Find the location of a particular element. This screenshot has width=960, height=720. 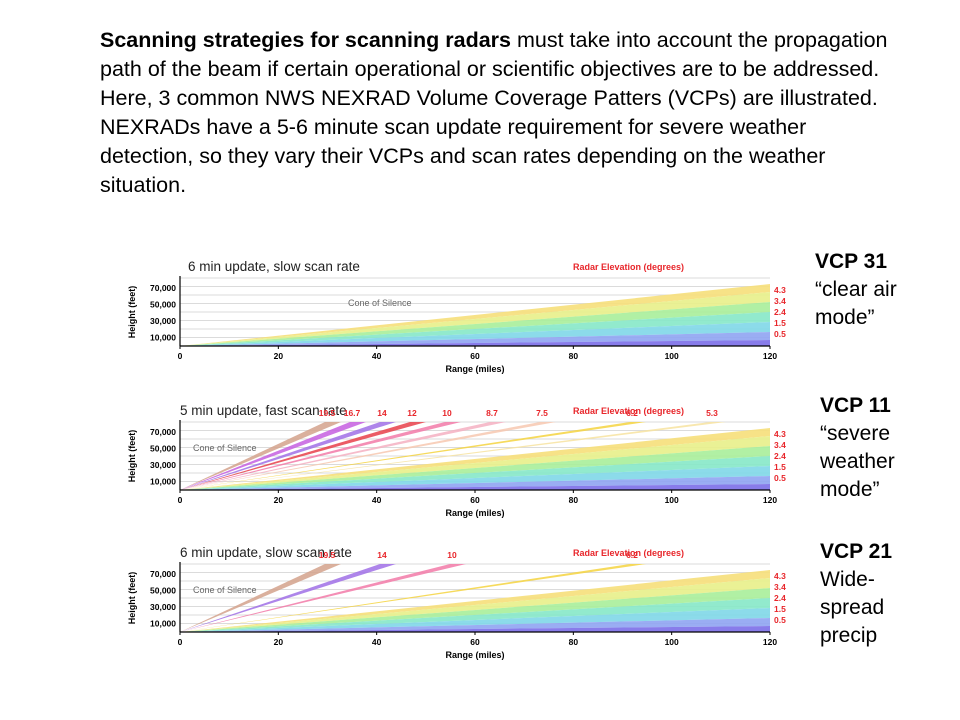

y-tick-label: 10,000 is located at coordinates (163, 482).